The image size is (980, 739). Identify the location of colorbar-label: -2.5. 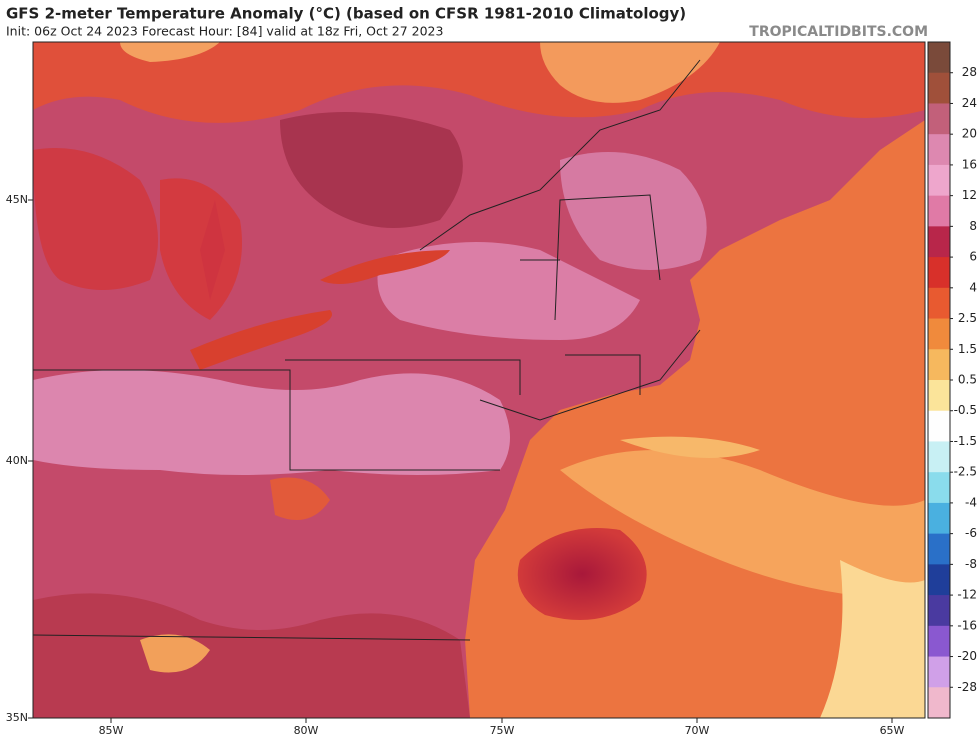
(965, 472).